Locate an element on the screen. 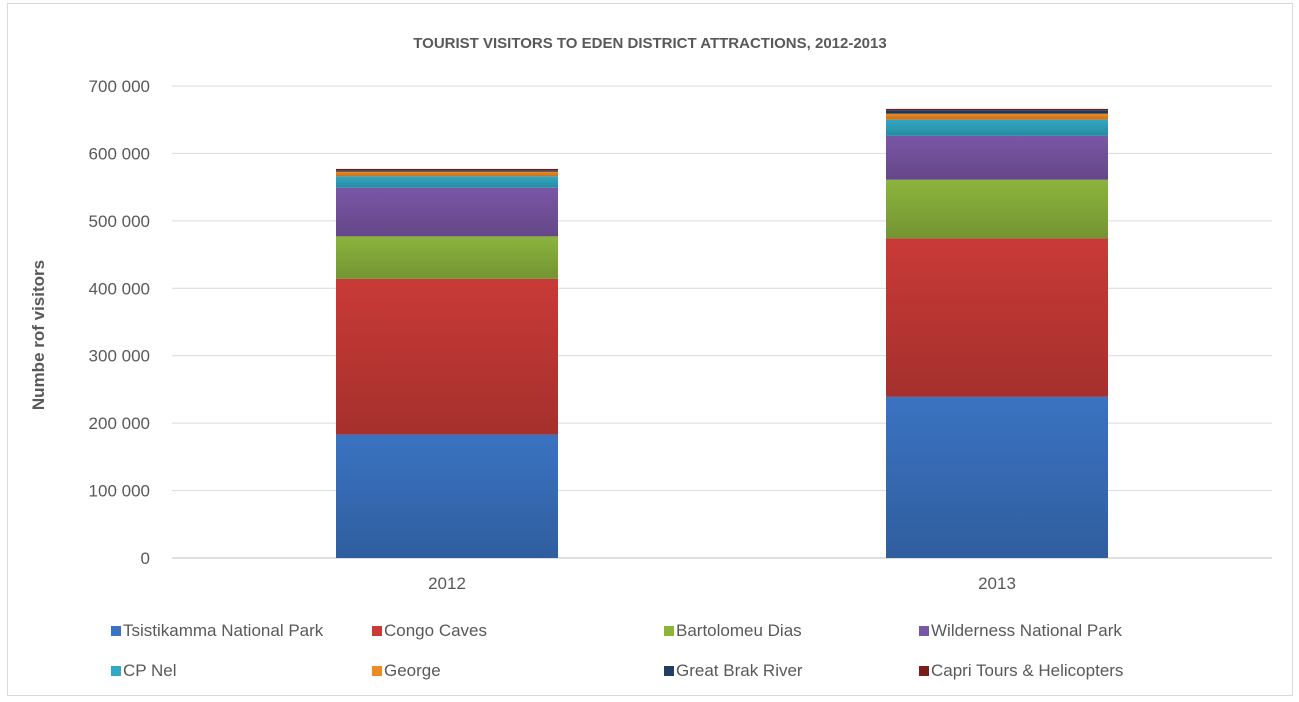 This screenshot has width=1299, height=702. y-tick-label: 100 000 is located at coordinates (119, 491).